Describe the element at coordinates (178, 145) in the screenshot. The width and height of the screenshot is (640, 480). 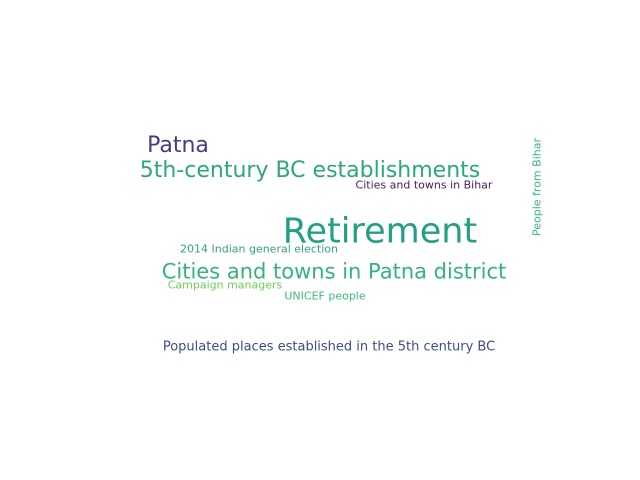
I see `word-patna: Patna` at that location.